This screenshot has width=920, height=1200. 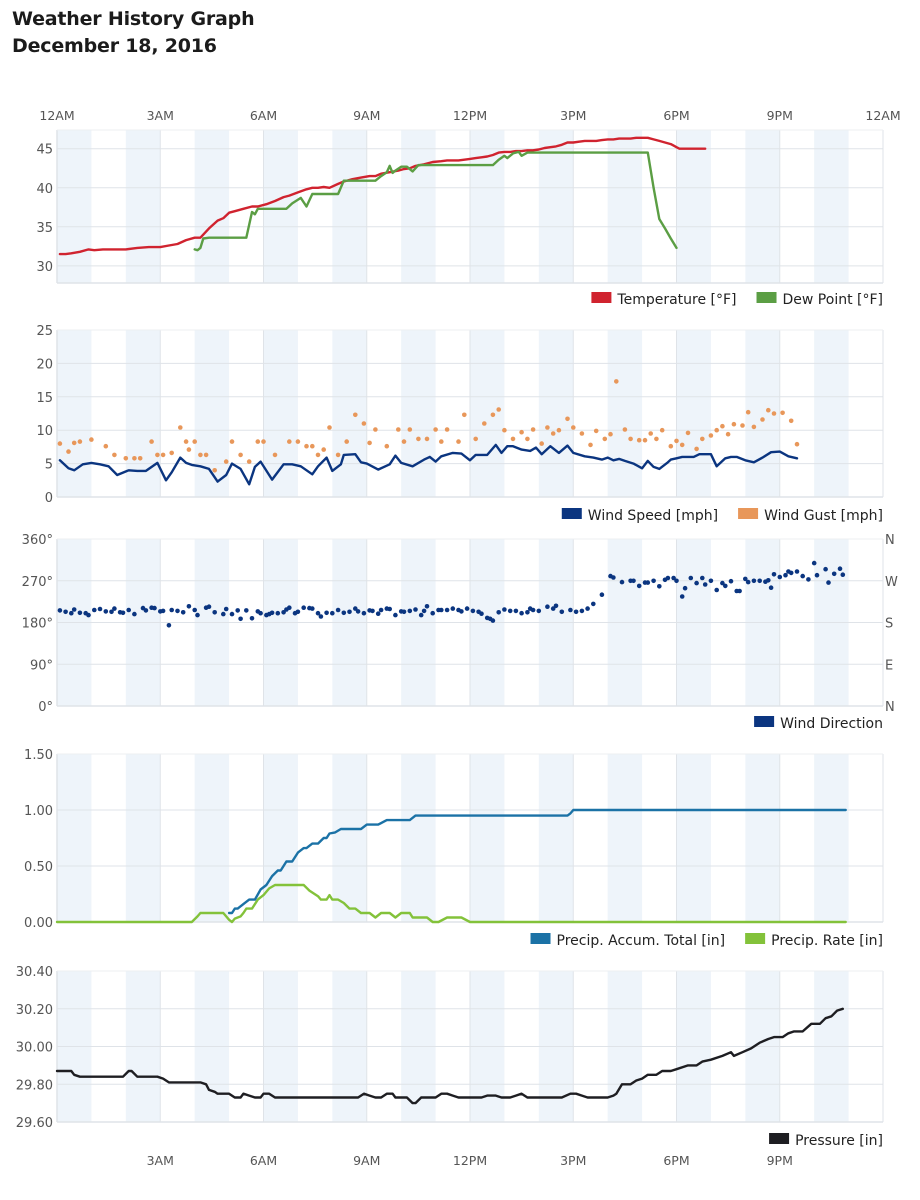 What do you see at coordinates (38, 923) in the screenshot?
I see `y-tick-label: 0.00` at bounding box center [38, 923].